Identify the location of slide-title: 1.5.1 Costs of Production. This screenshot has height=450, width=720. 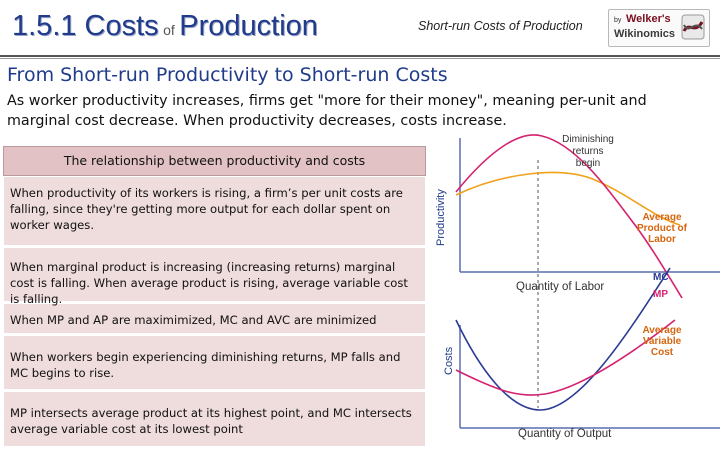
(165, 26).